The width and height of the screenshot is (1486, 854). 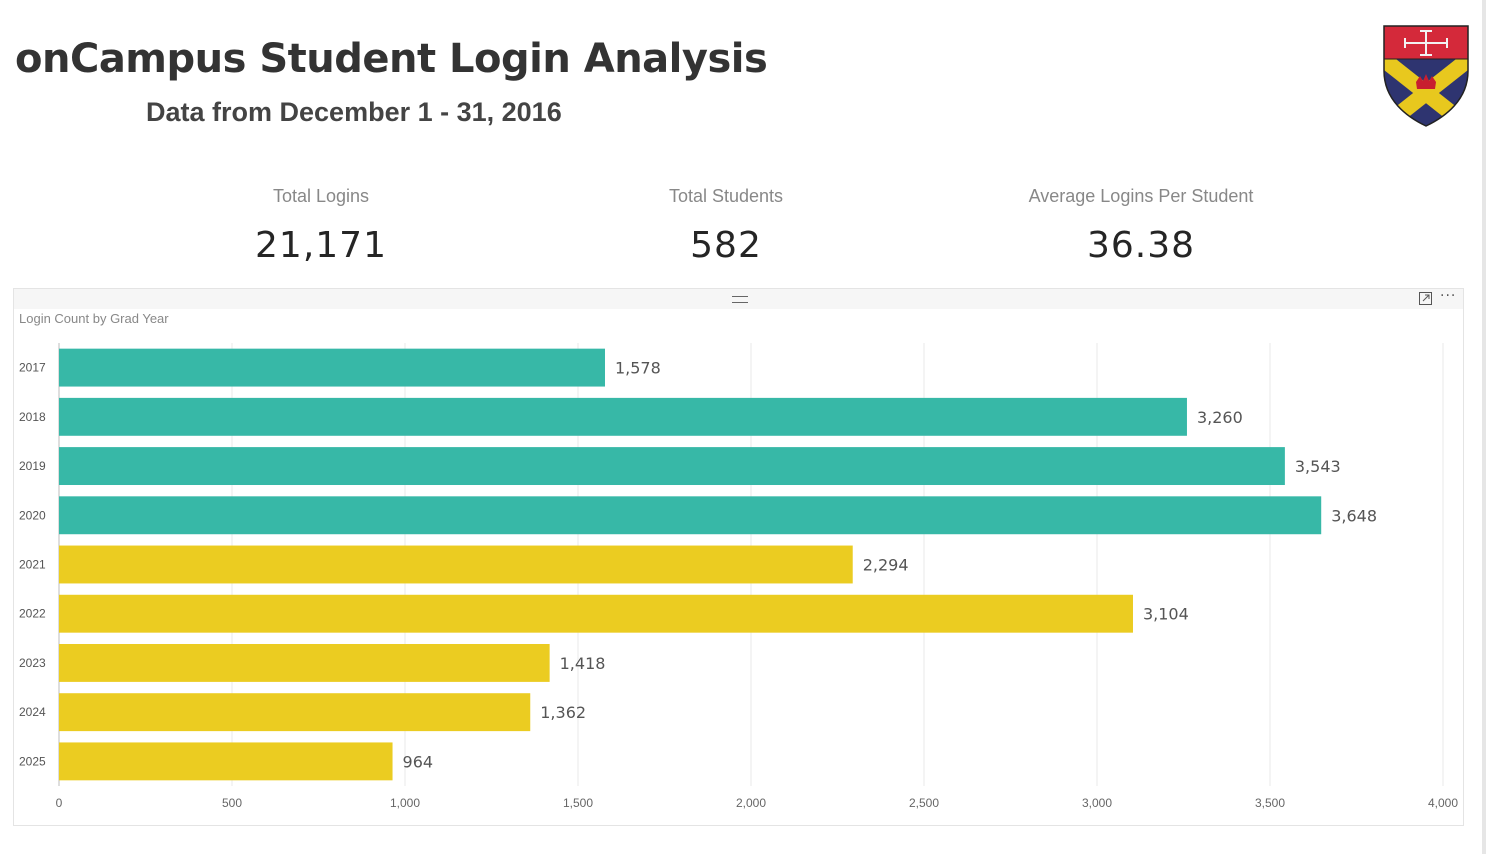 What do you see at coordinates (321, 245) in the screenshot?
I see `kpi-value: 21,171` at bounding box center [321, 245].